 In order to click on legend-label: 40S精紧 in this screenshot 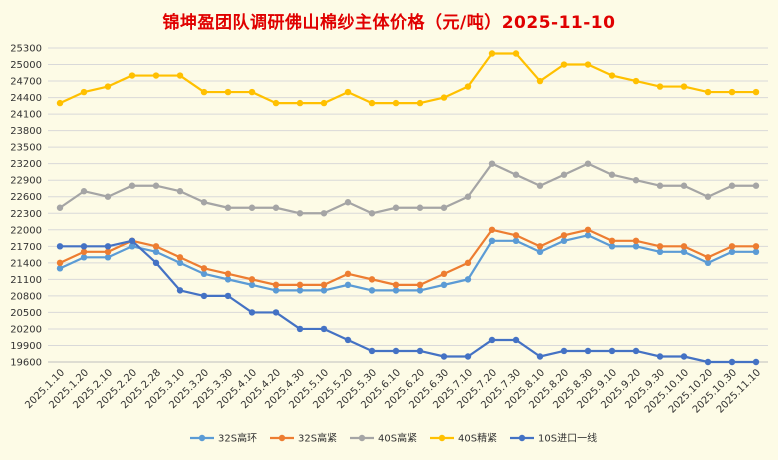, I will do `click(477, 438)`.